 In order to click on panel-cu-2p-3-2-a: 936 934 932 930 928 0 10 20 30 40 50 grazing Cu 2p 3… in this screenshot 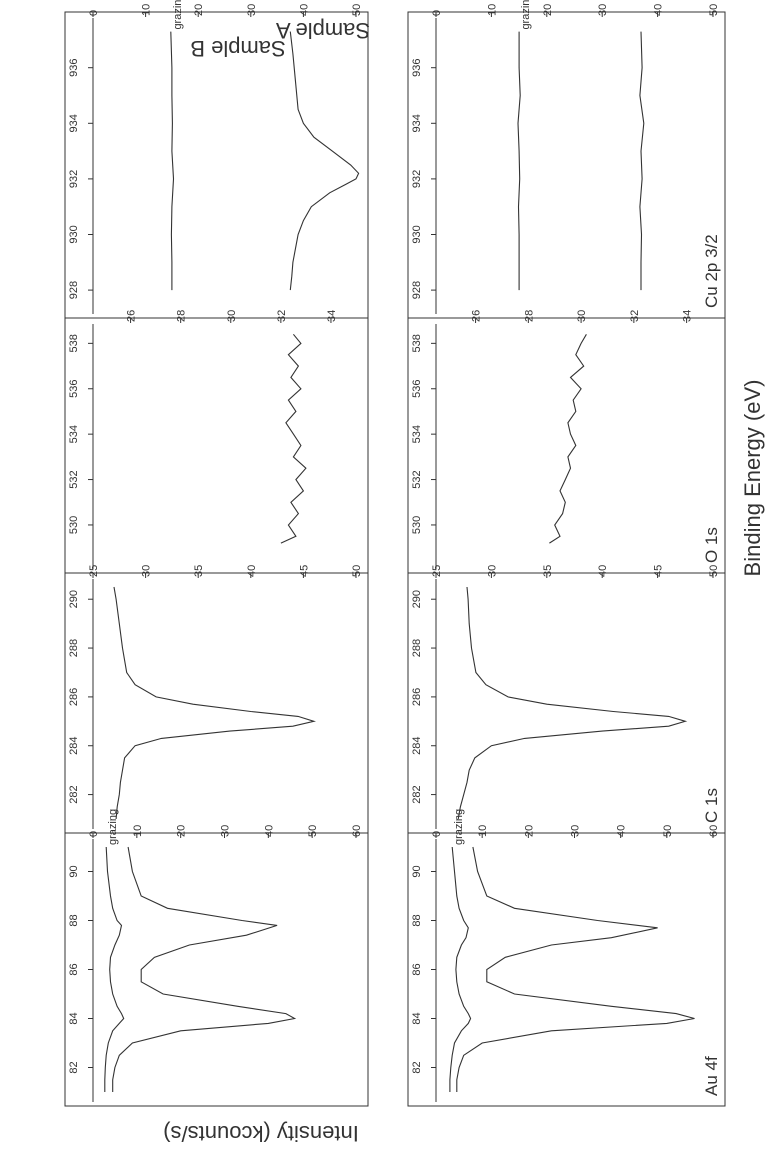, I will do `click(566, 159)`.